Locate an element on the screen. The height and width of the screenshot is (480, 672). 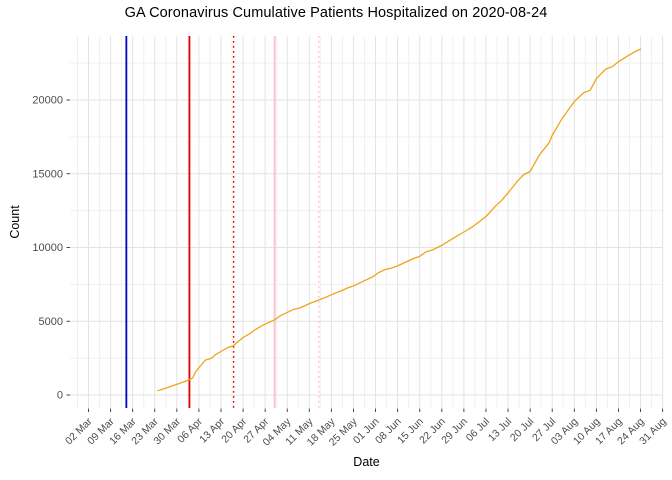
x-tick-label: 20 Jul is located at coordinates (522, 430).